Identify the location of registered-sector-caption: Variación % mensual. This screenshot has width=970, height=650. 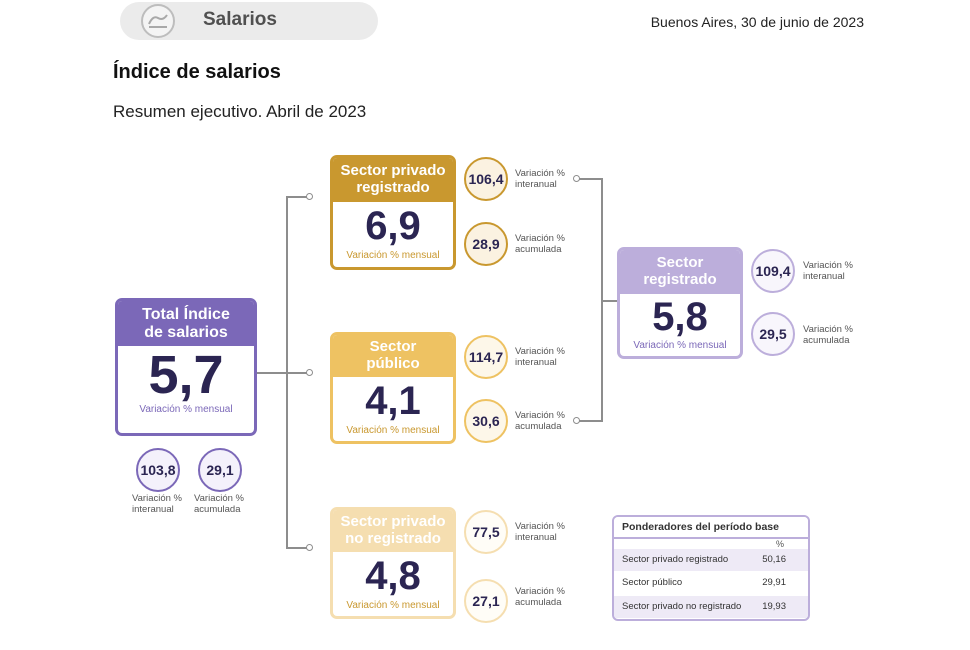
(680, 345).